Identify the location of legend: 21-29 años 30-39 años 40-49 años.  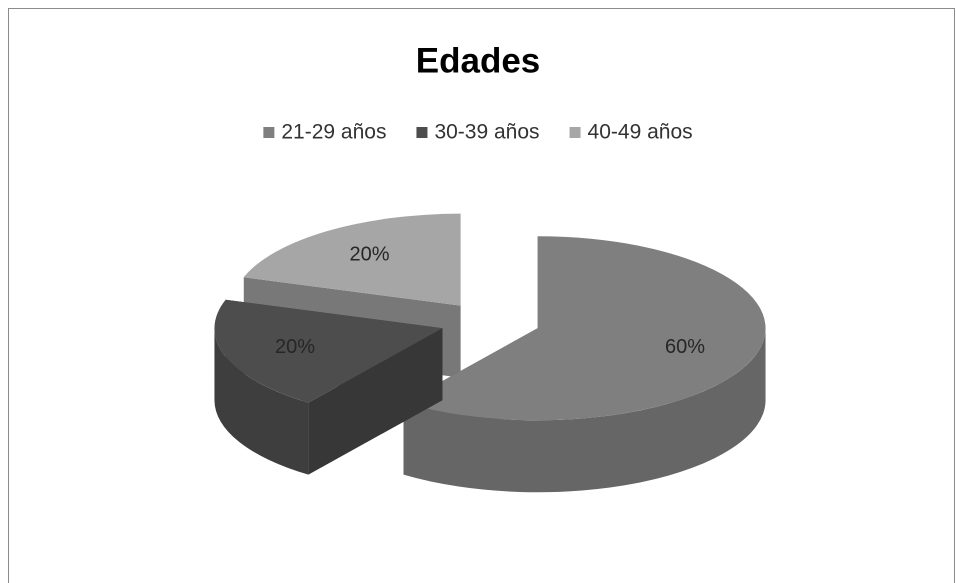
(478, 132).